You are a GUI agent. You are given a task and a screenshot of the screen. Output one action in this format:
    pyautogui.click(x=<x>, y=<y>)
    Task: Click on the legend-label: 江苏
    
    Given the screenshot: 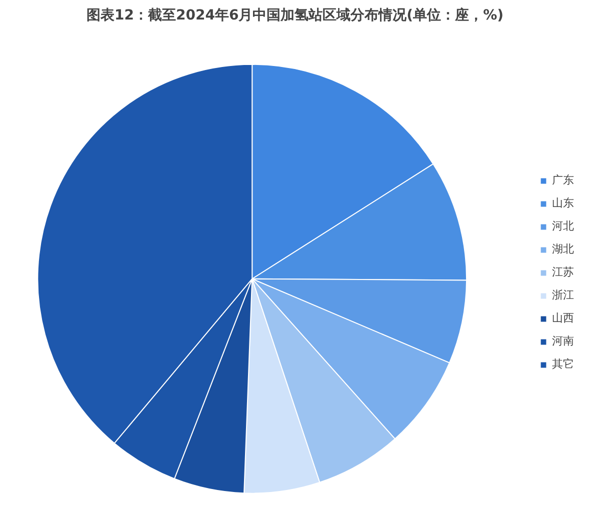 What is the action you would take?
    pyautogui.click(x=563, y=272)
    